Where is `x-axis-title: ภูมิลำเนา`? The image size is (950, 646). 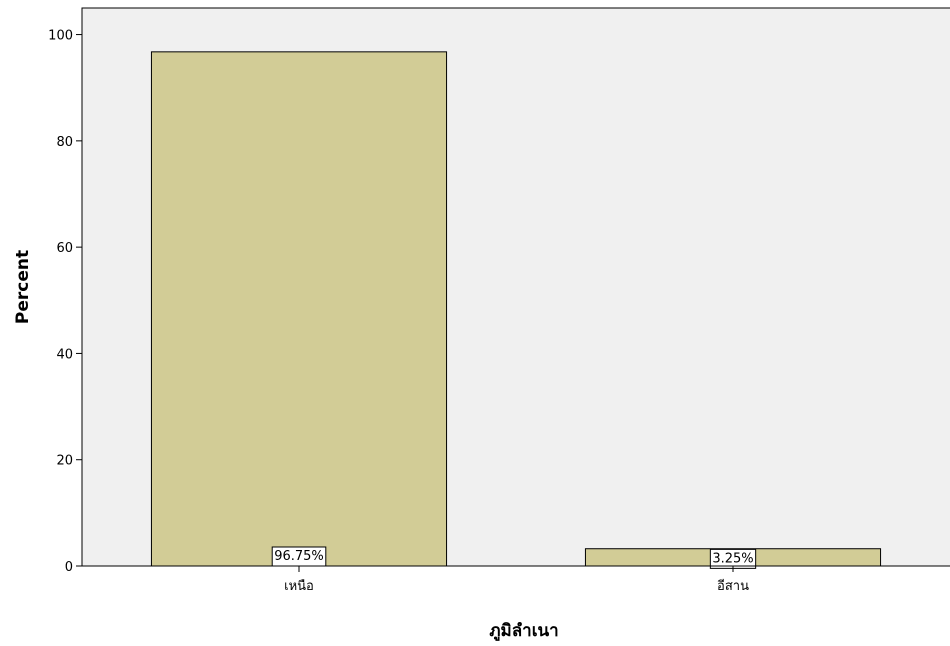
x-axis-title: ภูมิลำเนา is located at coordinates (523, 631).